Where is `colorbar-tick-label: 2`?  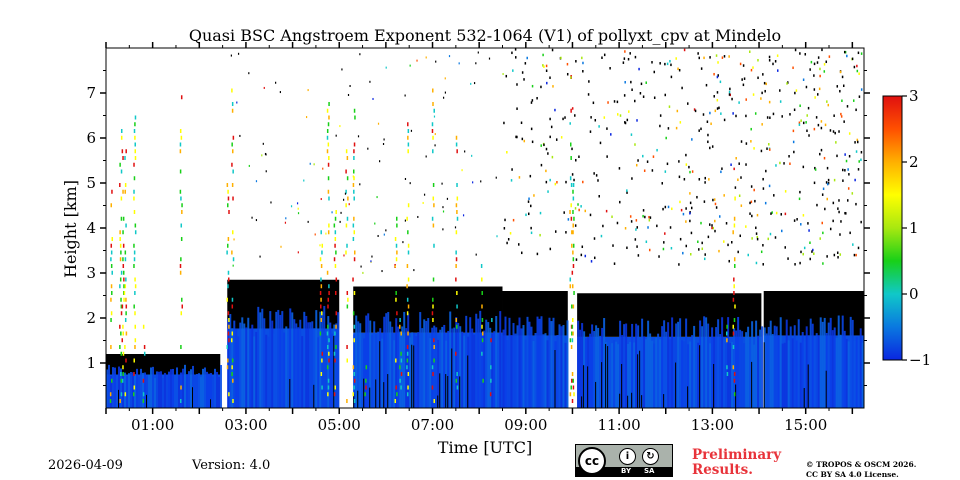
colorbar-tick-label: 2 is located at coordinates (914, 162).